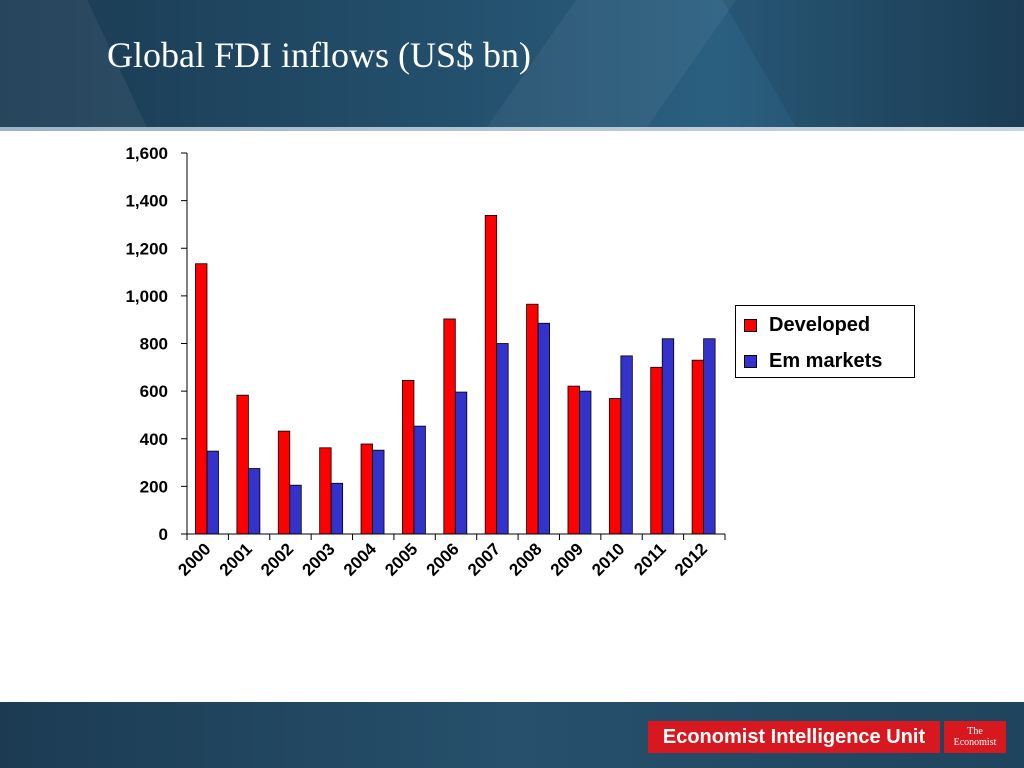  Describe the element at coordinates (318, 559) in the screenshot. I see `x-tick-label: 2003` at that location.